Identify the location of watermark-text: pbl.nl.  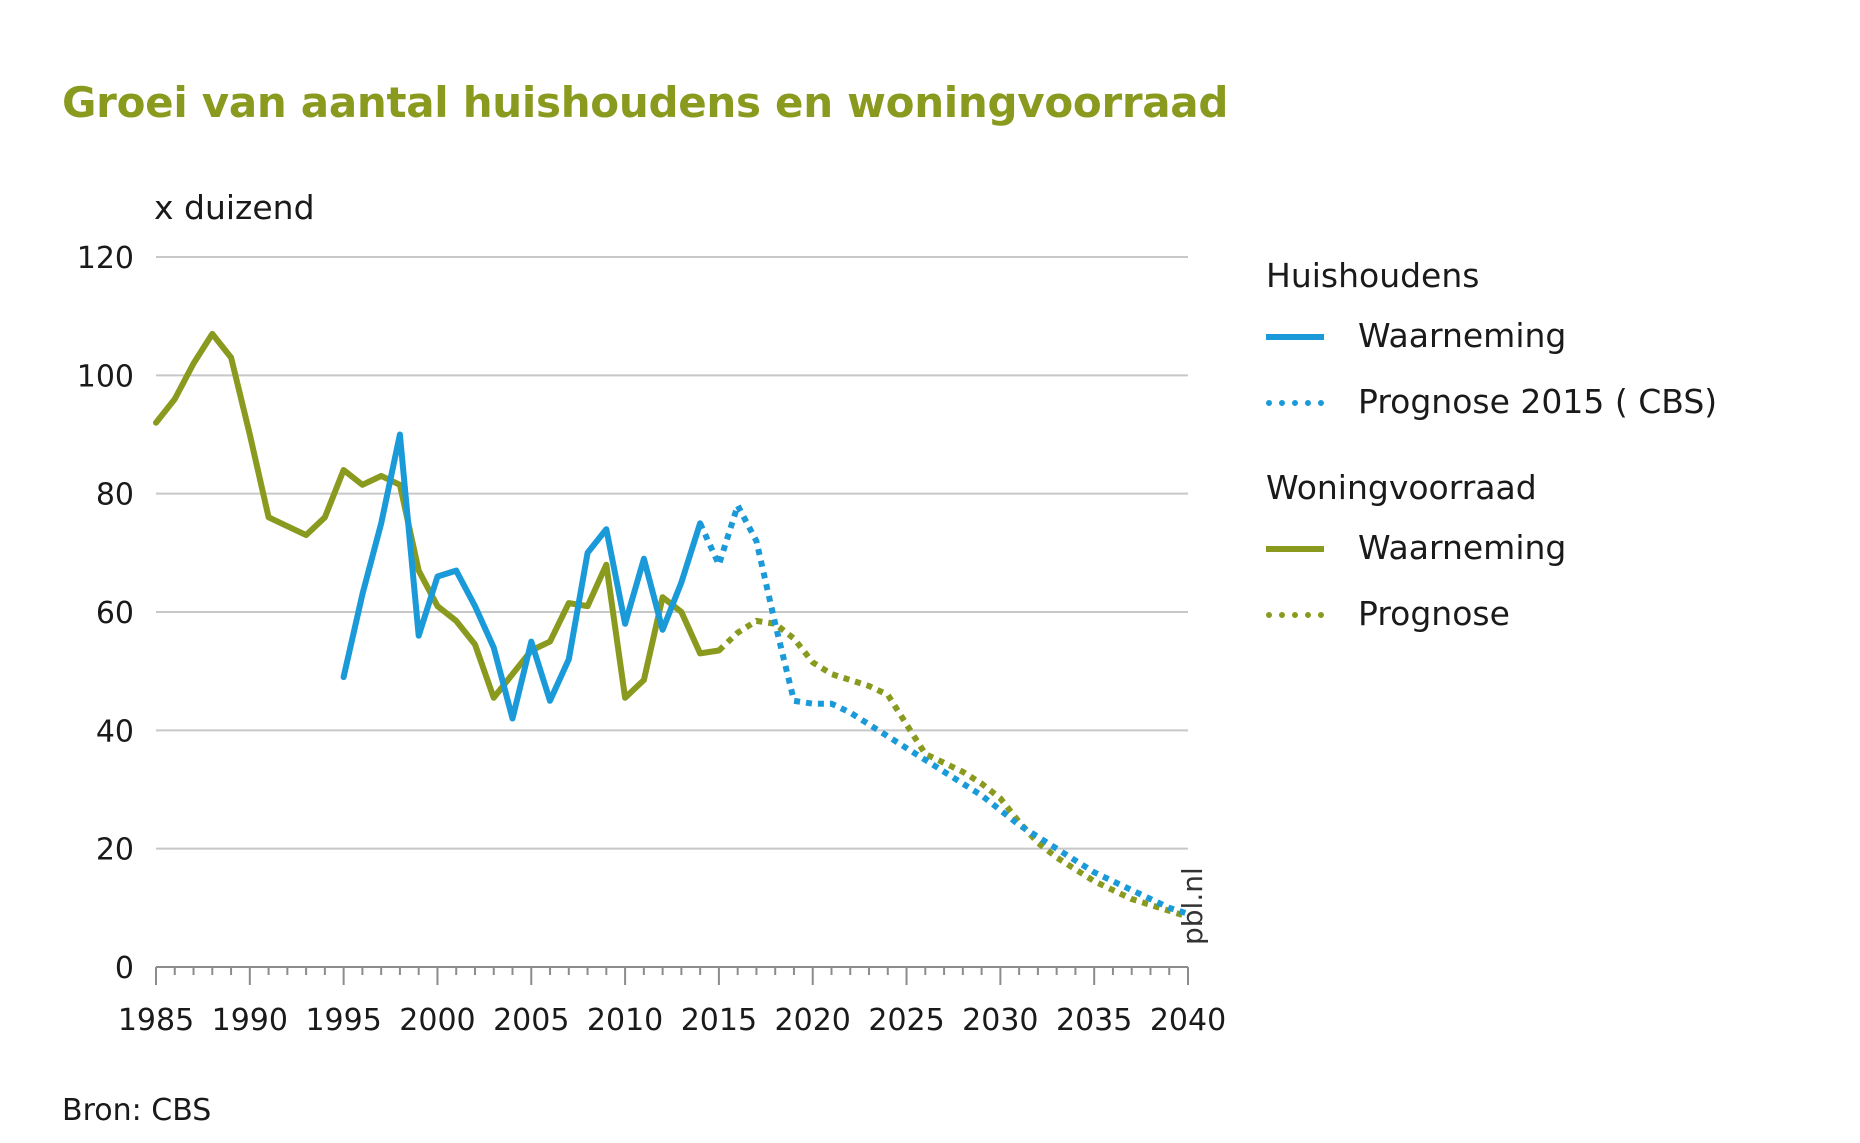
(1192, 906).